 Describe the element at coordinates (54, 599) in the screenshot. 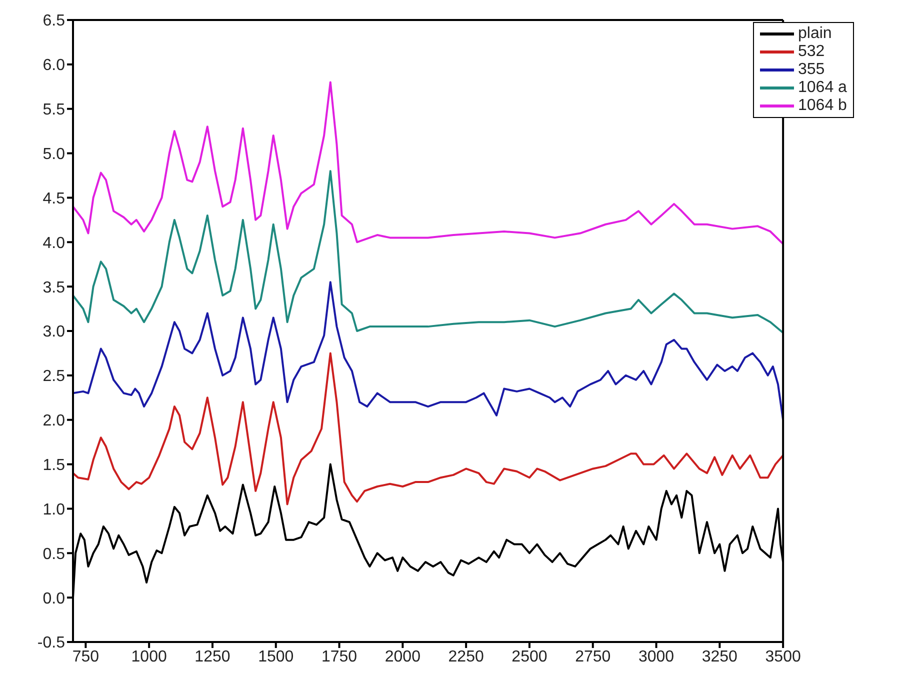

I see `y-tick-label: 0.0` at that location.